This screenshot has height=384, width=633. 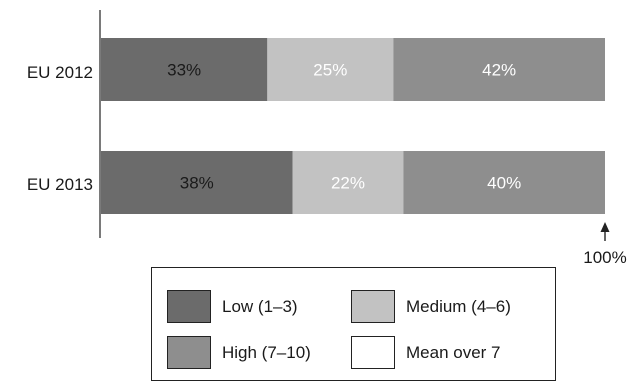 I want to click on legend-swatch-high, so click(x=189, y=352).